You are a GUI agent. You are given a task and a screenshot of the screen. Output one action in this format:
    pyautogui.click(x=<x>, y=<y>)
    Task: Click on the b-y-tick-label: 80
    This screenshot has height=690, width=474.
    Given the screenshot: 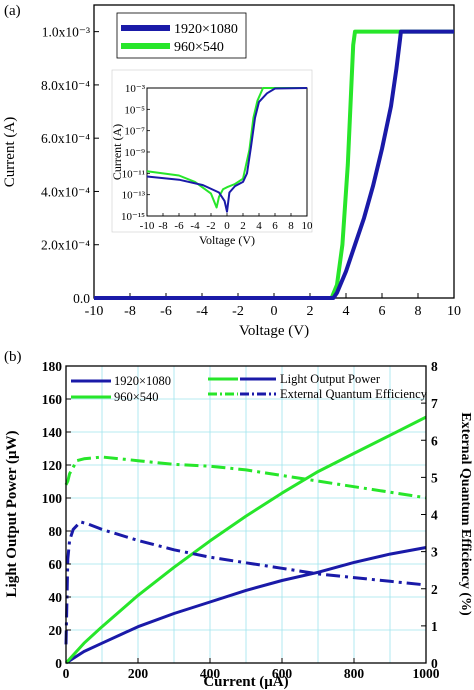 What is the action you would take?
    pyautogui.click(x=56, y=531)
    